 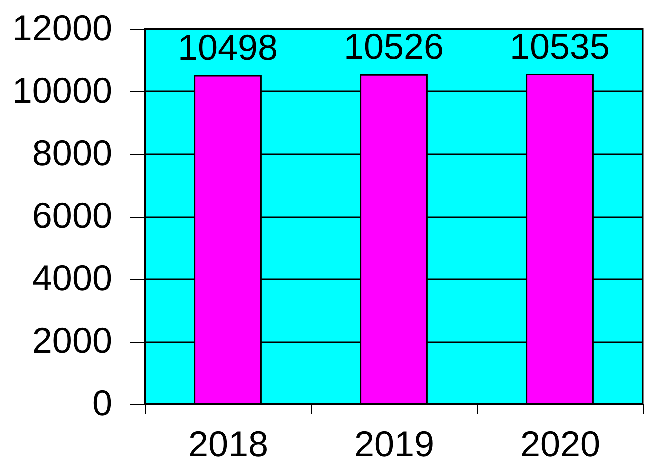 I want to click on y-tick-label: 0, so click(x=102, y=403).